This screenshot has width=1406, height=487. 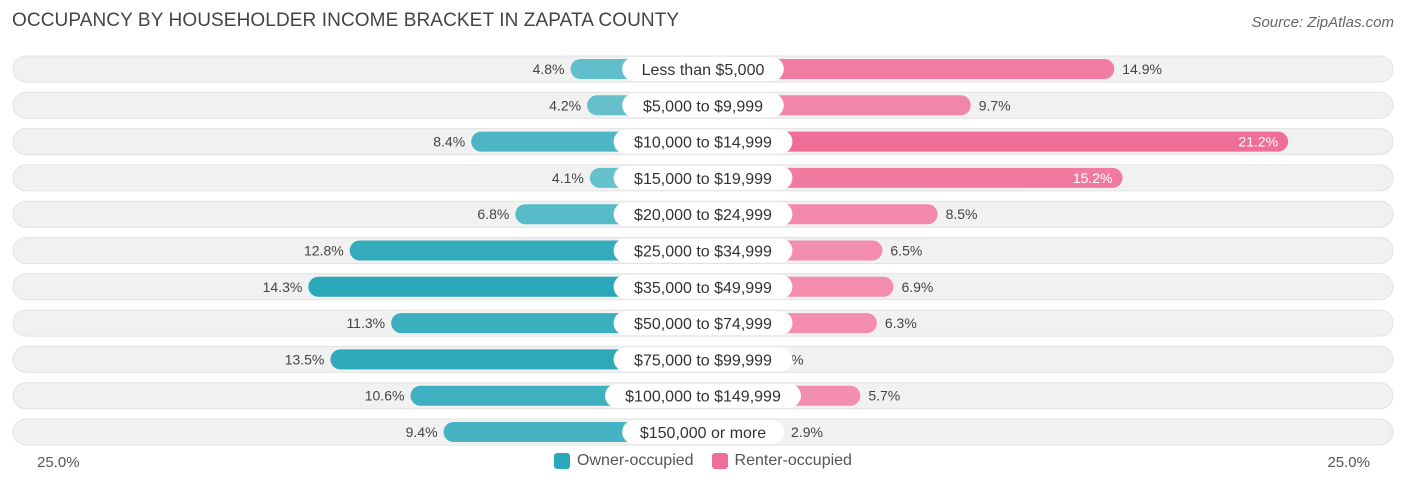 What do you see at coordinates (549, 69) in the screenshot?
I see `owner-value-label: 4.8%` at bounding box center [549, 69].